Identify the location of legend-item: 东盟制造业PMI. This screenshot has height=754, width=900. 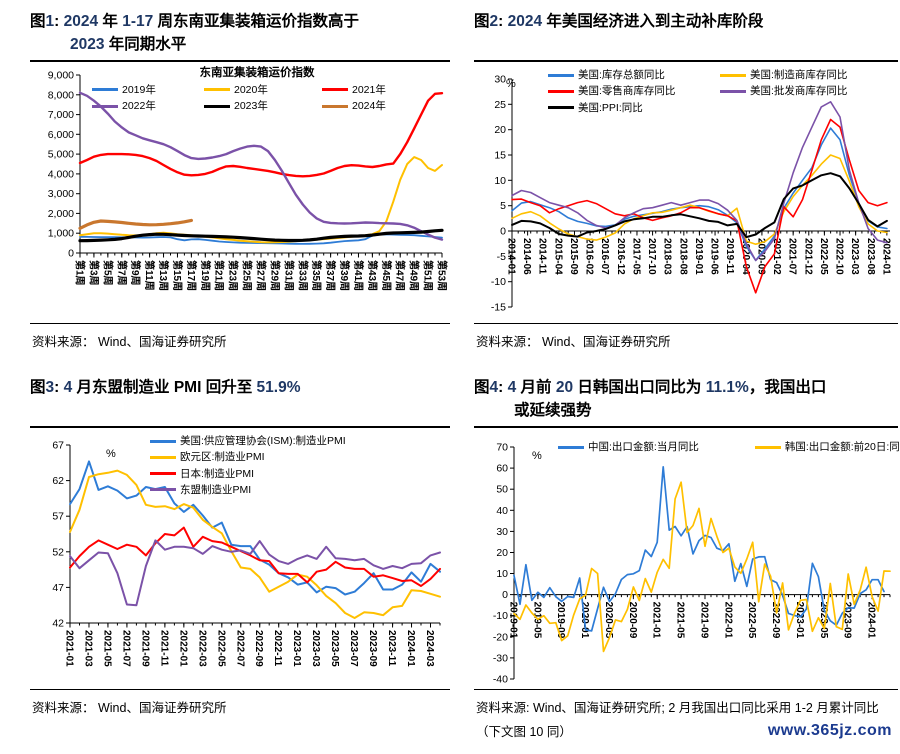
(248, 490).